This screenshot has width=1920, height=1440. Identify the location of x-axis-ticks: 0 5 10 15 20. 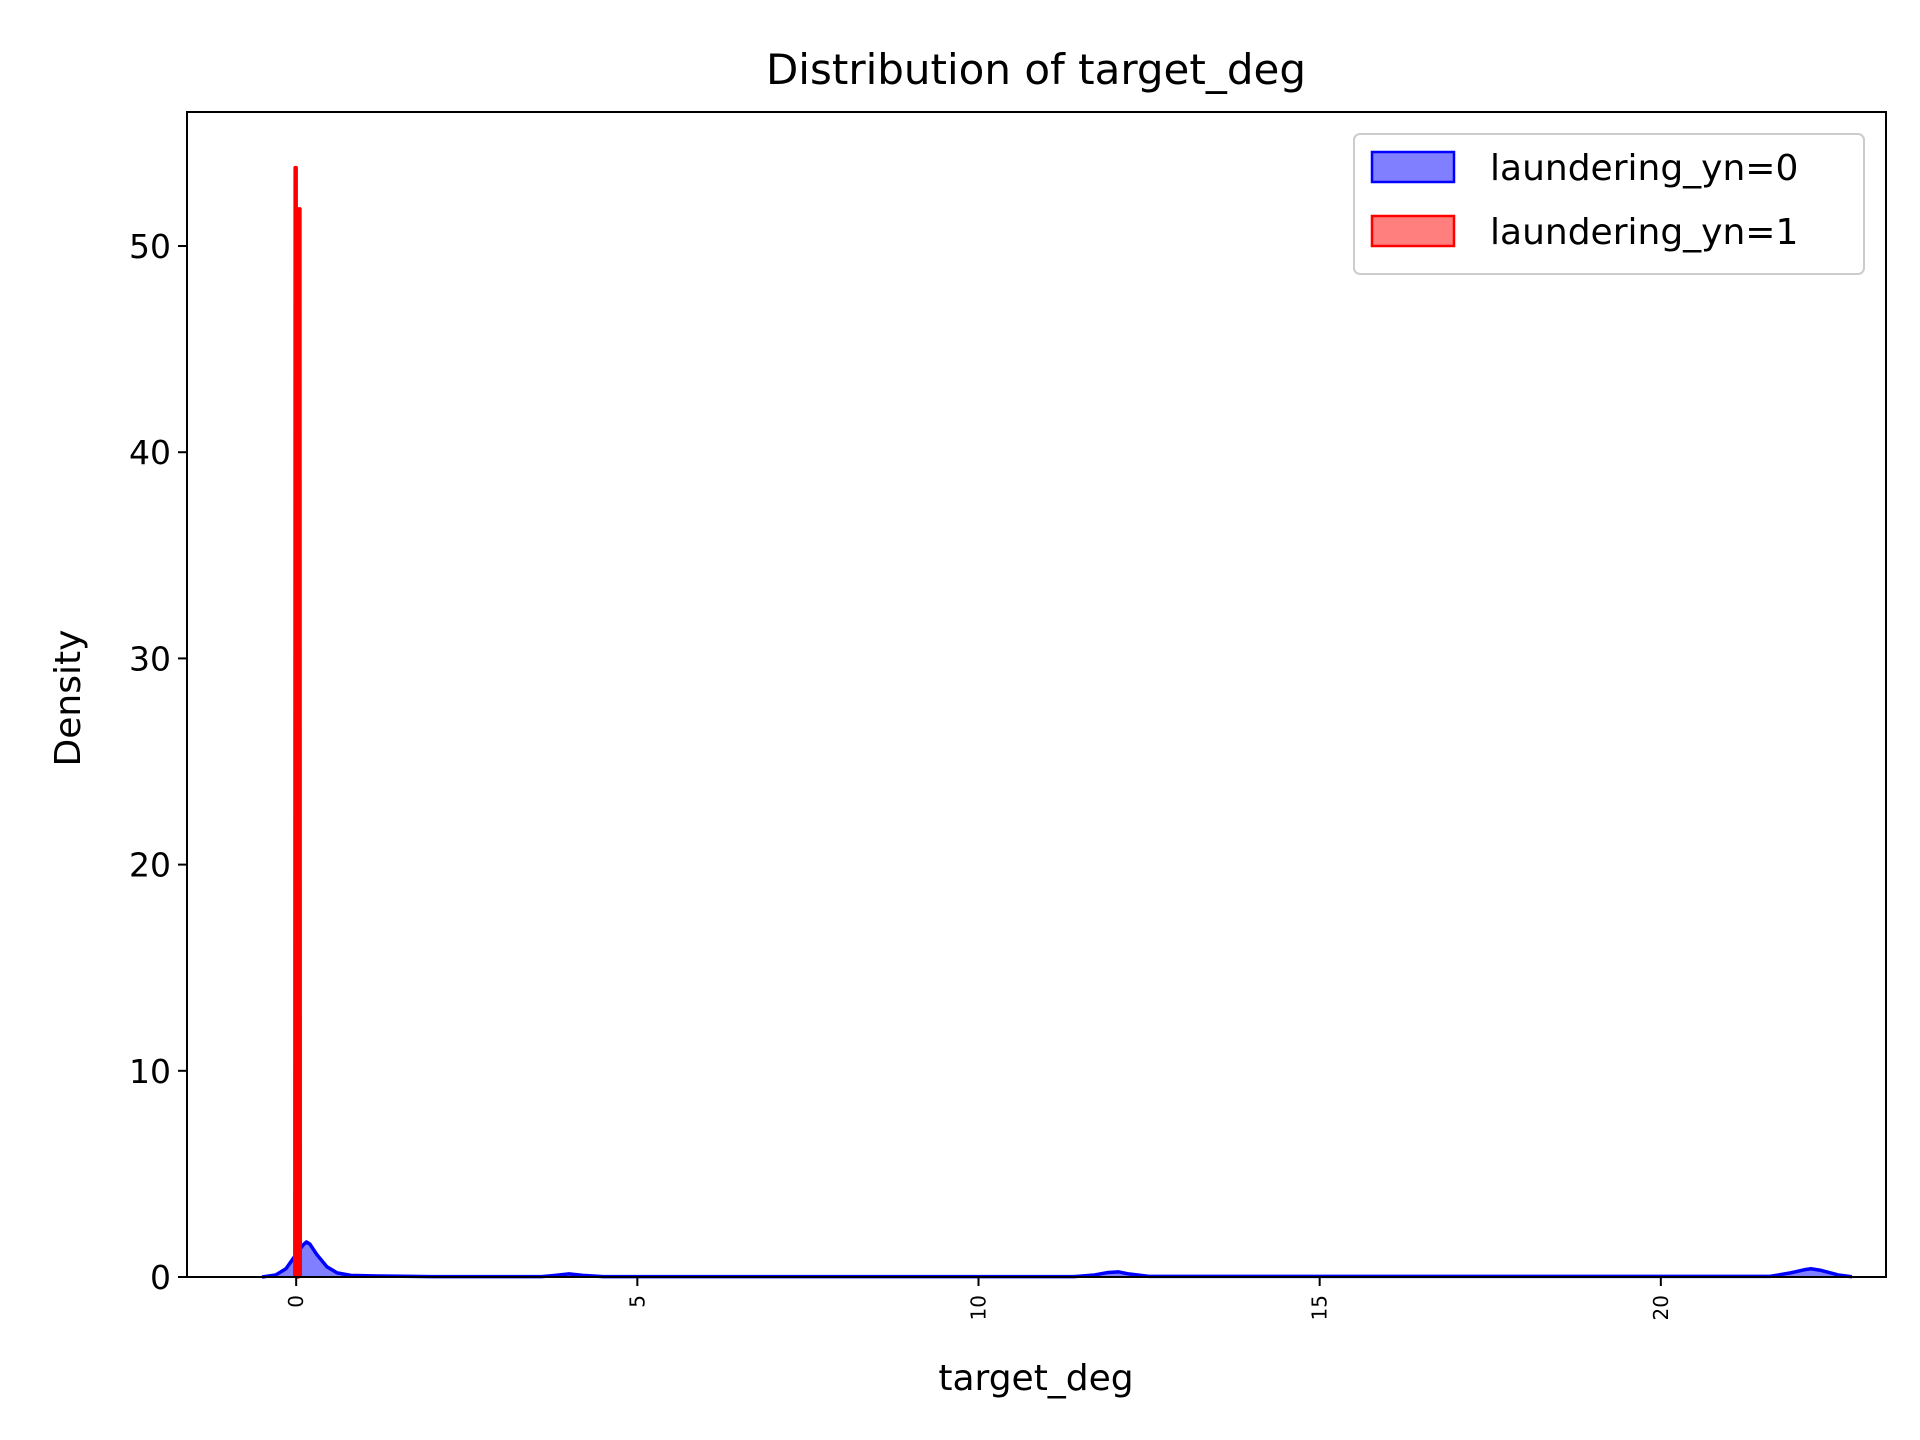
(978, 1298).